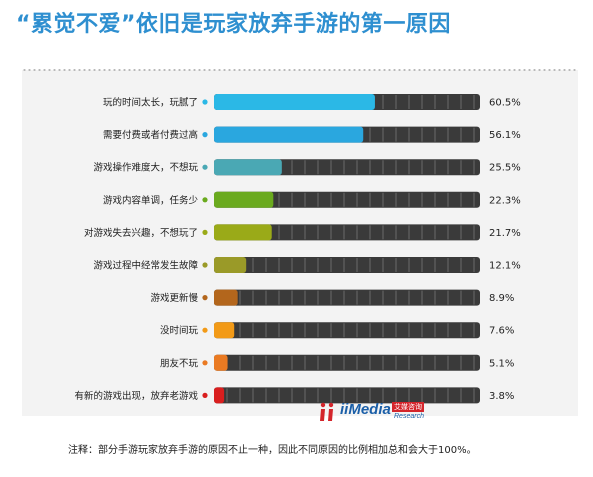 The width and height of the screenshot is (593, 477). I want to click on iimedia-logo: iiMedia 艾媒咨询 Research, so click(373, 412).